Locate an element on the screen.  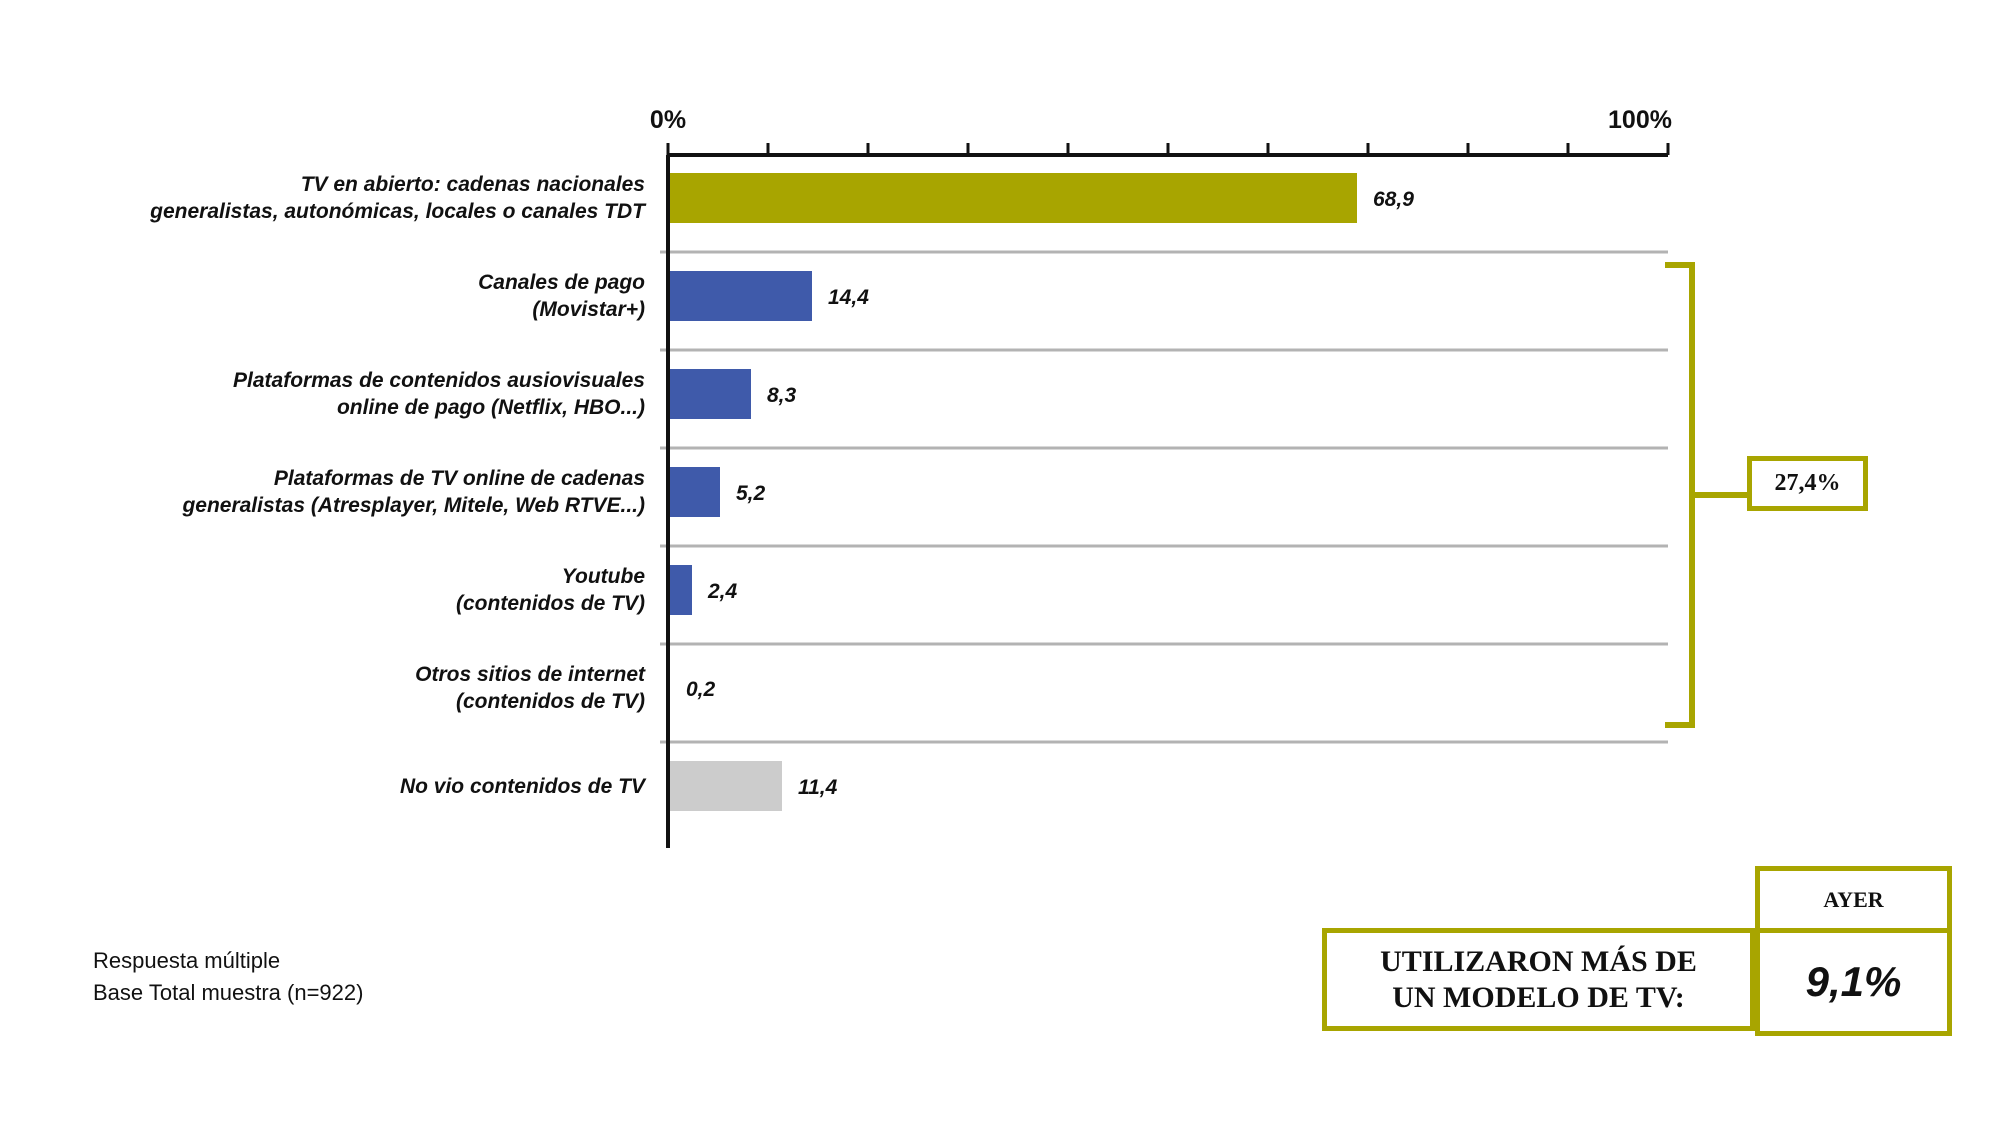
category-label: Youtube (contenidos de TV) is located at coordinates (335, 590).